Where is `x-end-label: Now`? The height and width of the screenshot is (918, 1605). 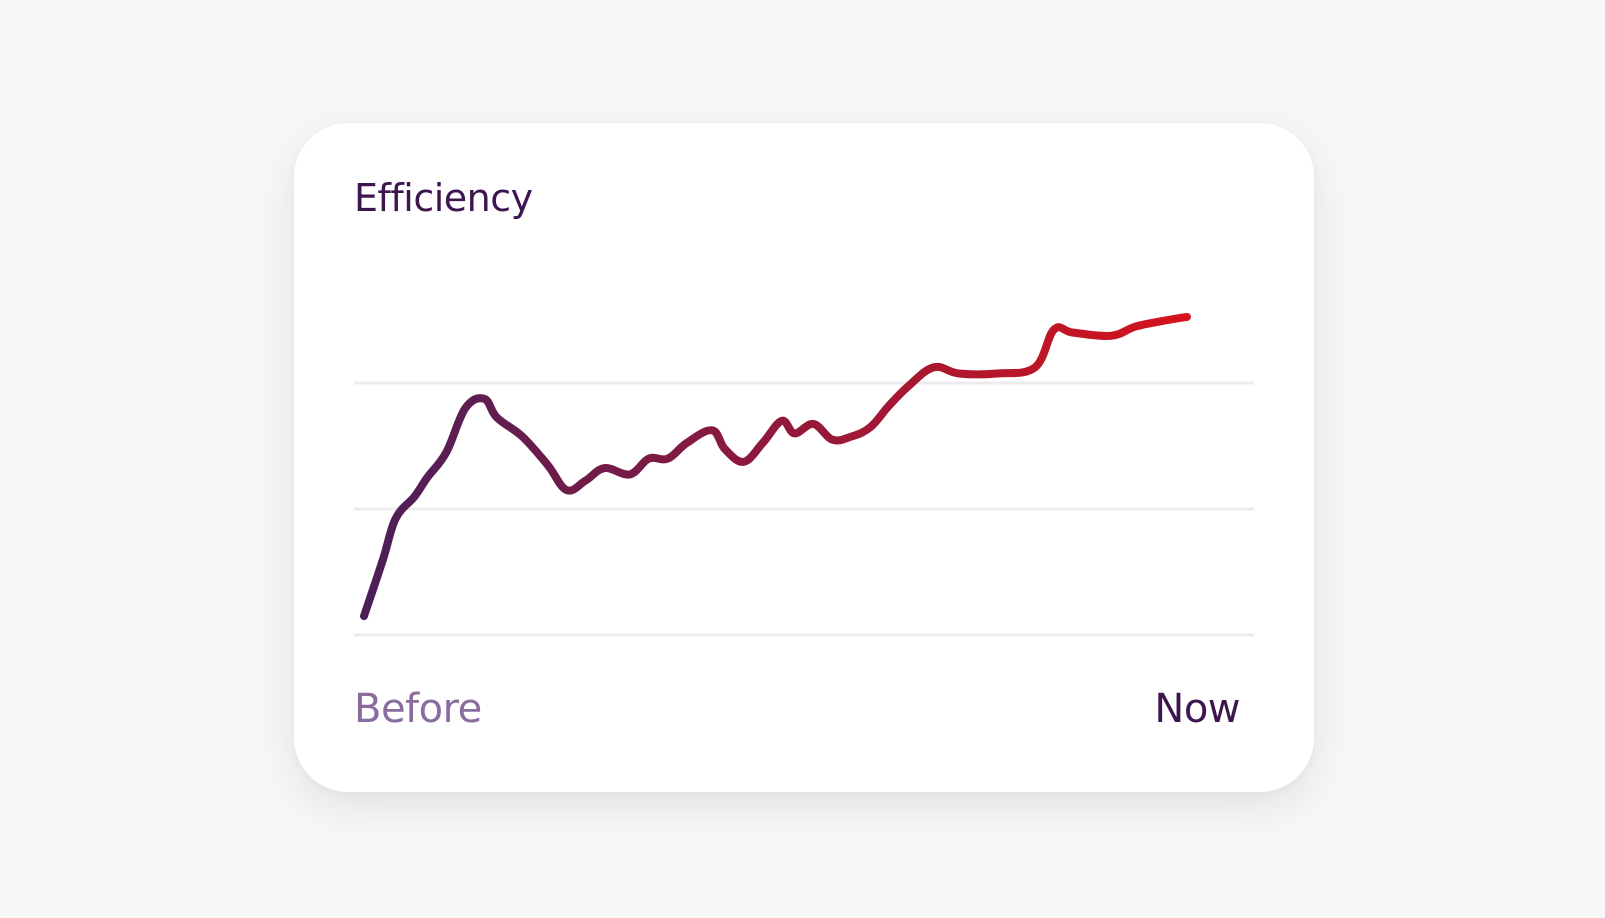 x-end-label: Now is located at coordinates (1197, 709).